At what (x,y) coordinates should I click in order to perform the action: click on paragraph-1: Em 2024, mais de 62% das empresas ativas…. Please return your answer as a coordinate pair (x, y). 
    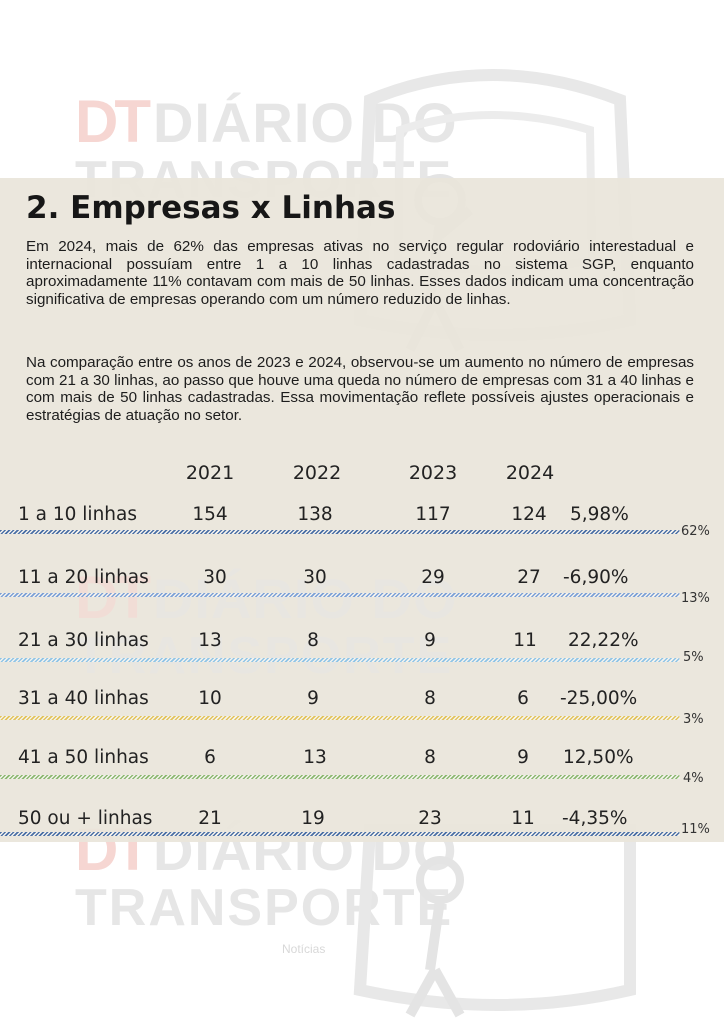
    Looking at the image, I should click on (360, 273).